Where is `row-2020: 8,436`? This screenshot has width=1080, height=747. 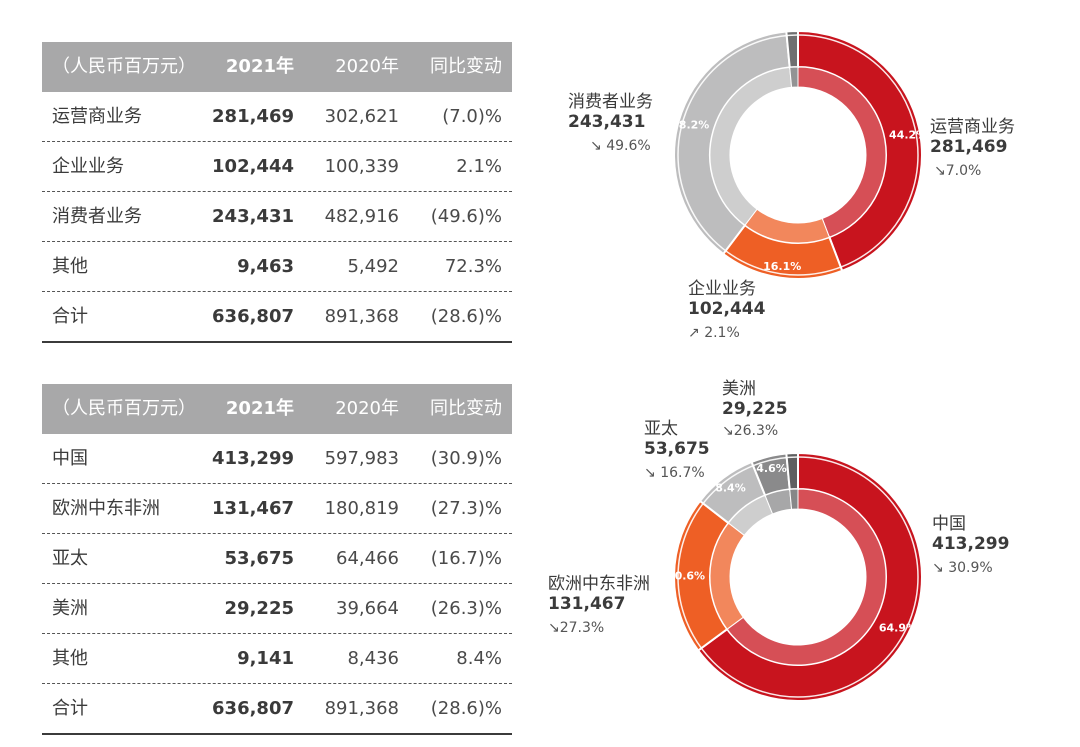
row-2020: 8,436 is located at coordinates (373, 658).